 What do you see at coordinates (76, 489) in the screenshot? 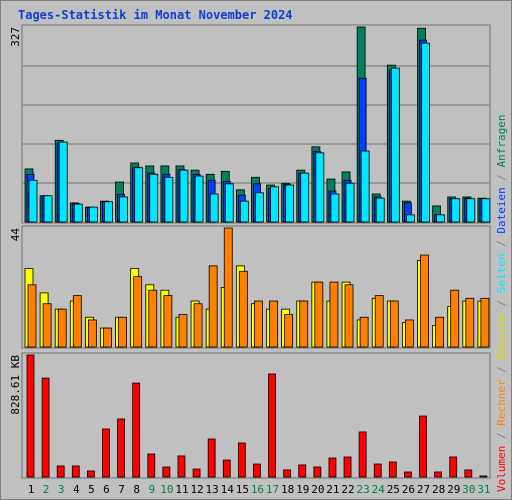
I see `x-tick-label: 4` at bounding box center [76, 489].